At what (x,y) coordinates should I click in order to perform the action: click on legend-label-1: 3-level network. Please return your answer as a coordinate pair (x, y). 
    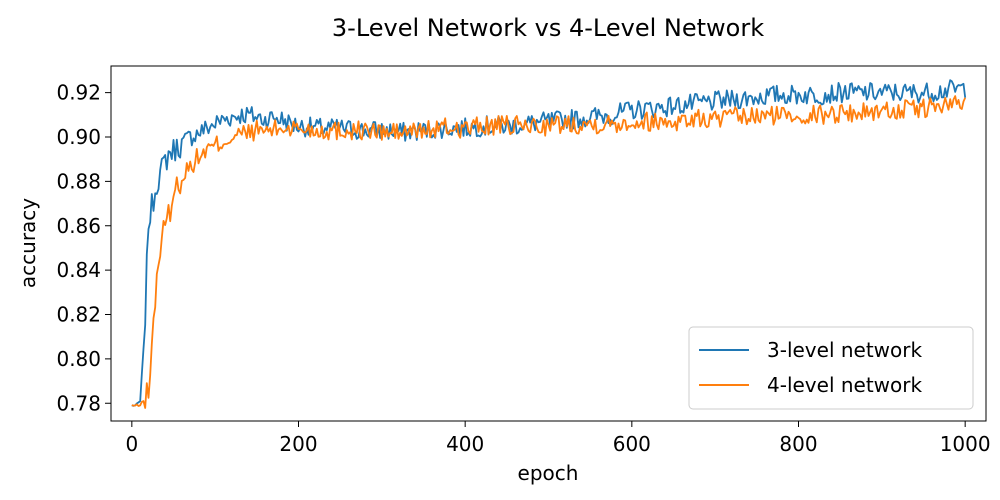
    Looking at the image, I should click on (844, 350).